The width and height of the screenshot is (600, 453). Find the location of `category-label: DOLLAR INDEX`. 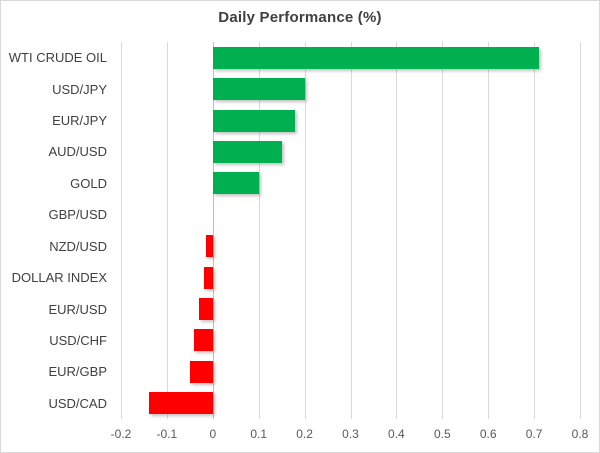

category-label: DOLLAR INDEX is located at coordinates (59, 278).